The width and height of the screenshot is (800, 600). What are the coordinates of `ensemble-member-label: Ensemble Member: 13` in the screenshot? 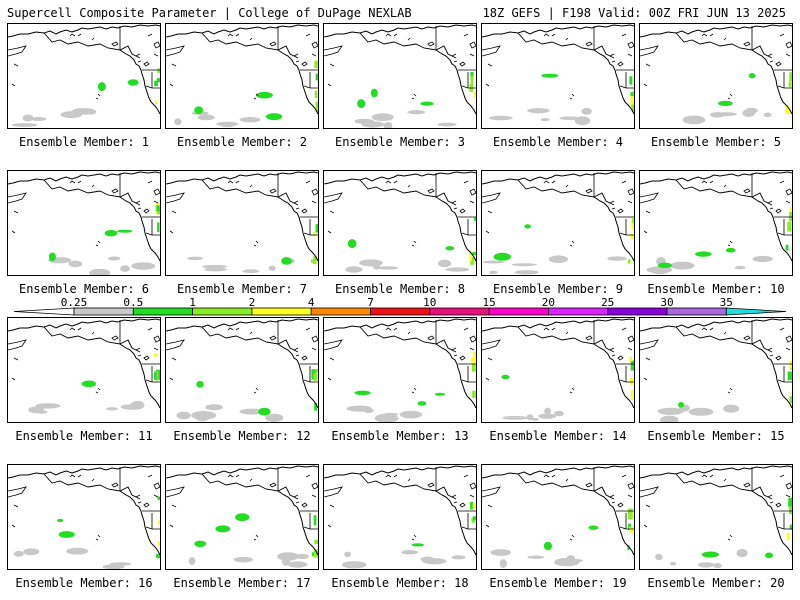 It's located at (400, 436).